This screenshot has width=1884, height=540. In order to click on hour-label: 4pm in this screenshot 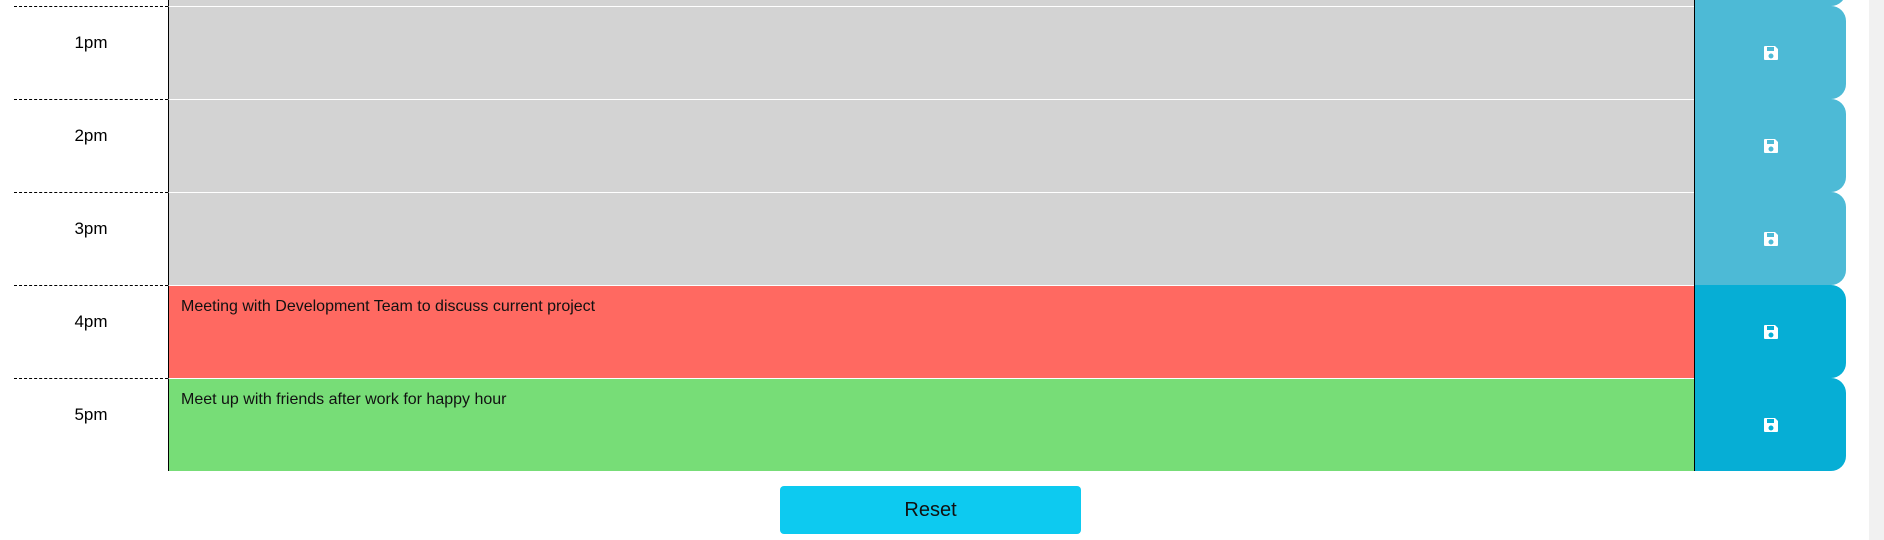, I will do `click(91, 331)`.